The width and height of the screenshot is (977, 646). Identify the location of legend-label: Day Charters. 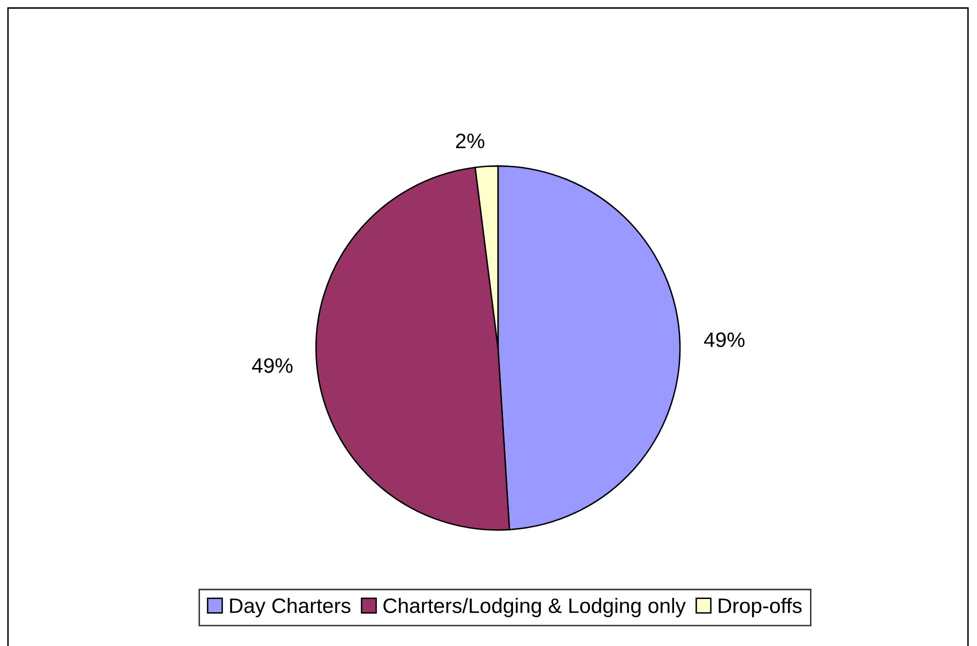
(290, 608).